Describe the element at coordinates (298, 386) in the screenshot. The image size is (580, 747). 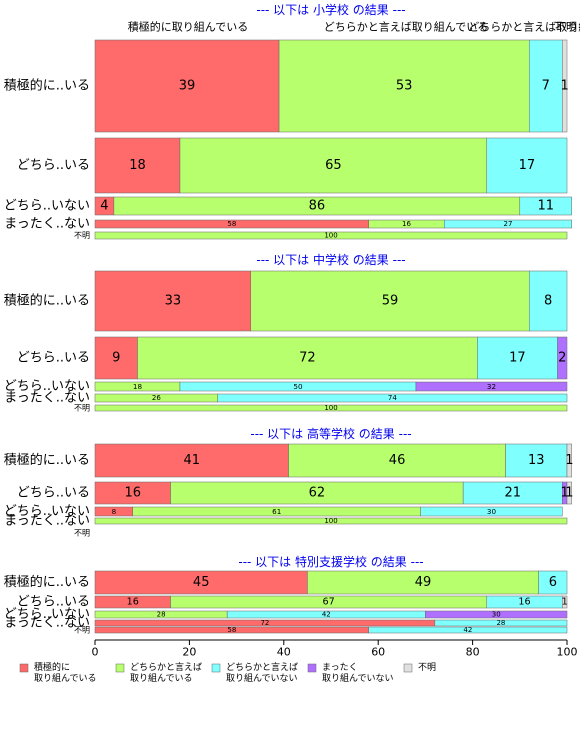
I see `data-label: 50` at that location.